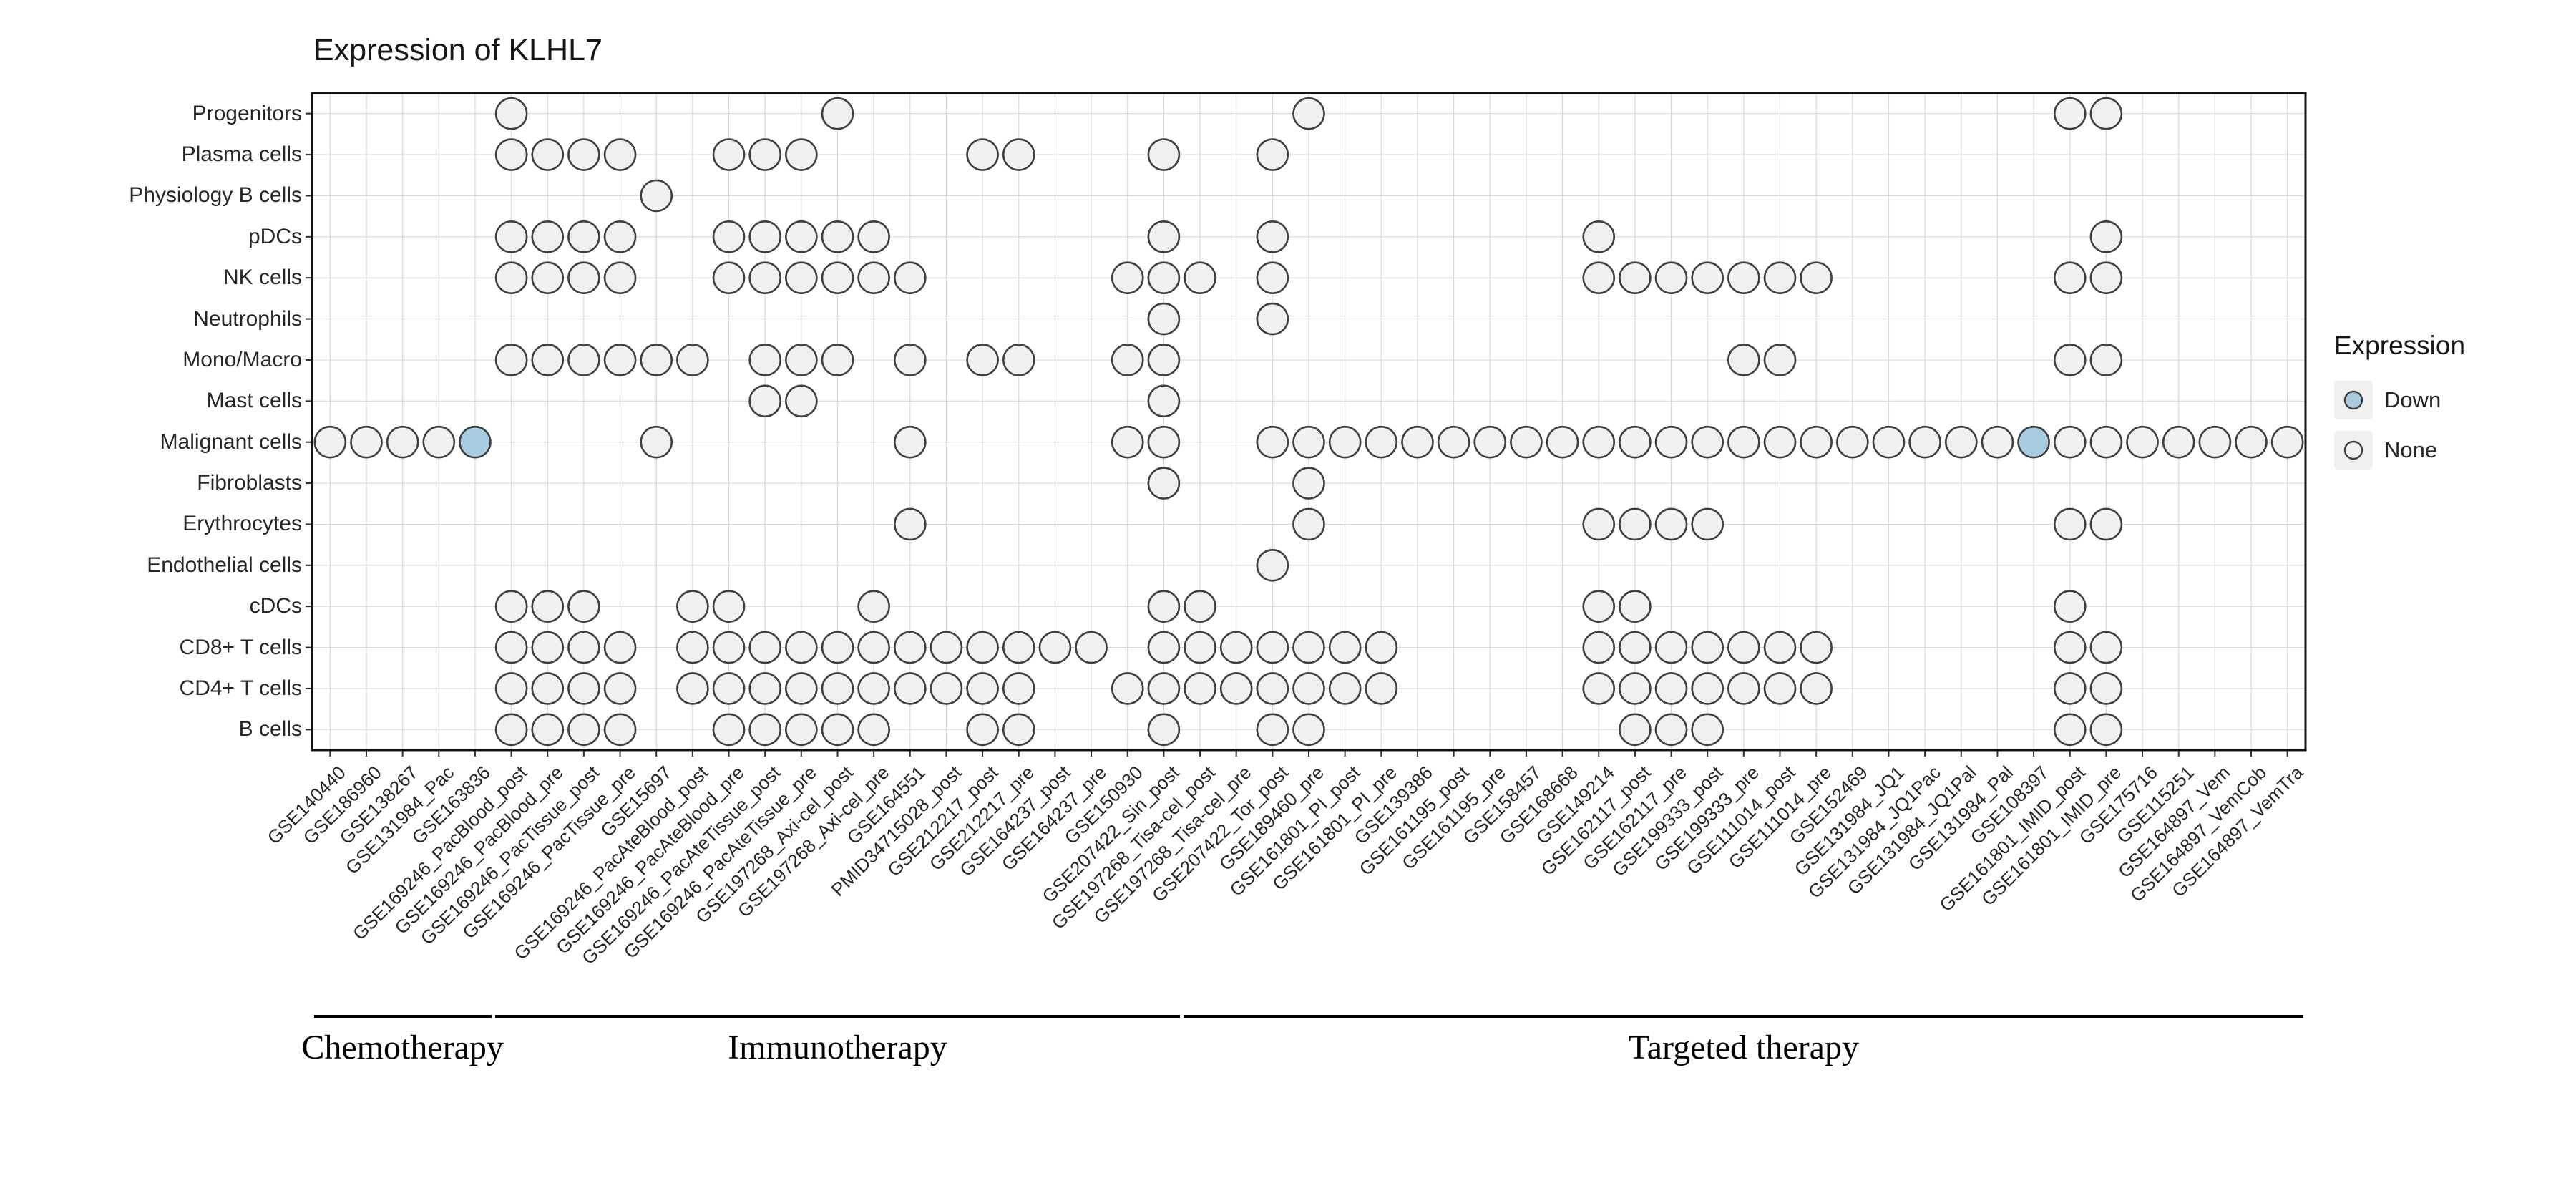 The height and width of the screenshot is (1181, 2576). What do you see at coordinates (2399, 450) in the screenshot?
I see `legend-item-none: None` at bounding box center [2399, 450].